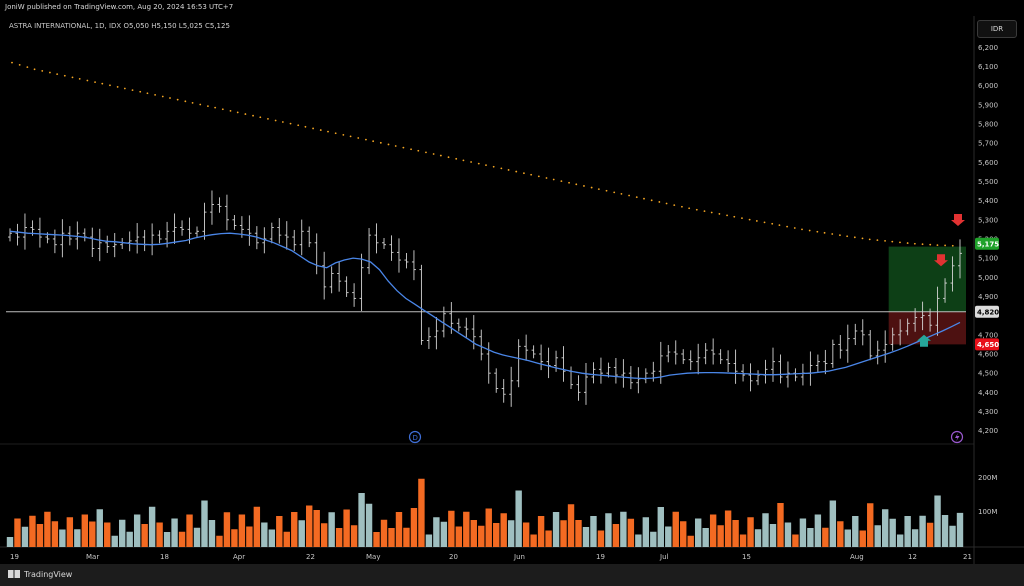 The width and height of the screenshot is (1024, 586). I want to click on high-value: 5,150, so click(166, 26).